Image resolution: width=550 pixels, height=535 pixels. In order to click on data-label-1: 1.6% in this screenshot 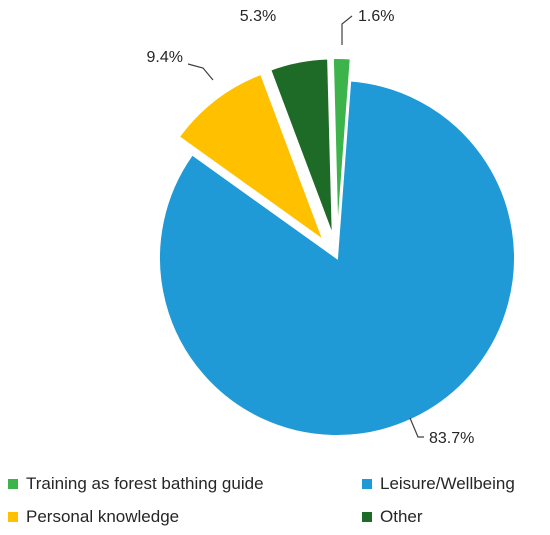, I will do `click(376, 16)`.